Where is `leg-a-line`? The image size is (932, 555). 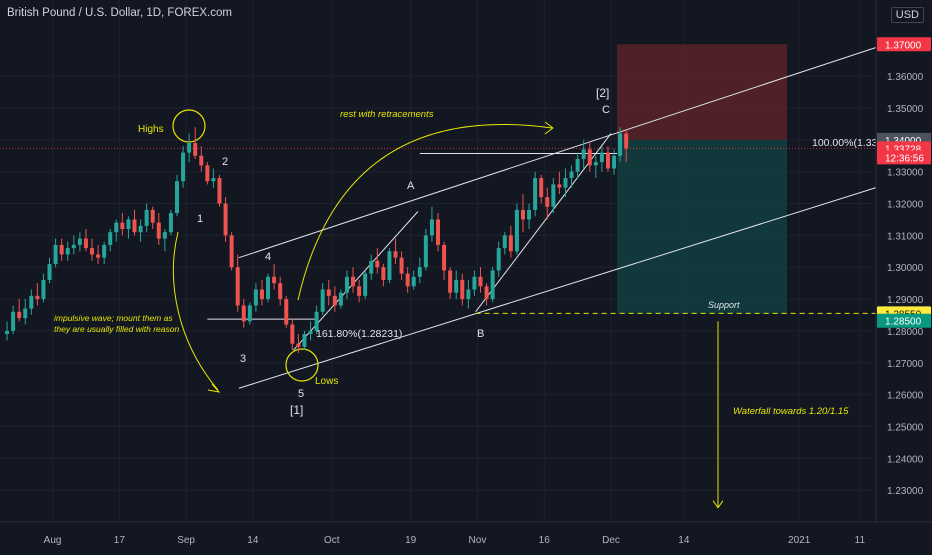 leg-a-line is located at coordinates (356, 281).